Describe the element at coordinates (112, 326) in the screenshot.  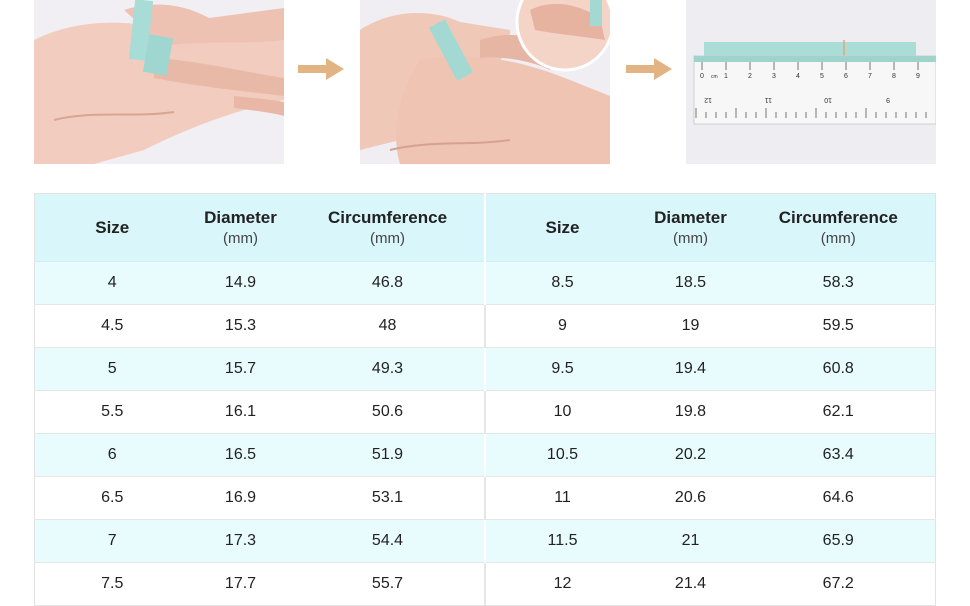
I see `cell-size: 4.5` at that location.